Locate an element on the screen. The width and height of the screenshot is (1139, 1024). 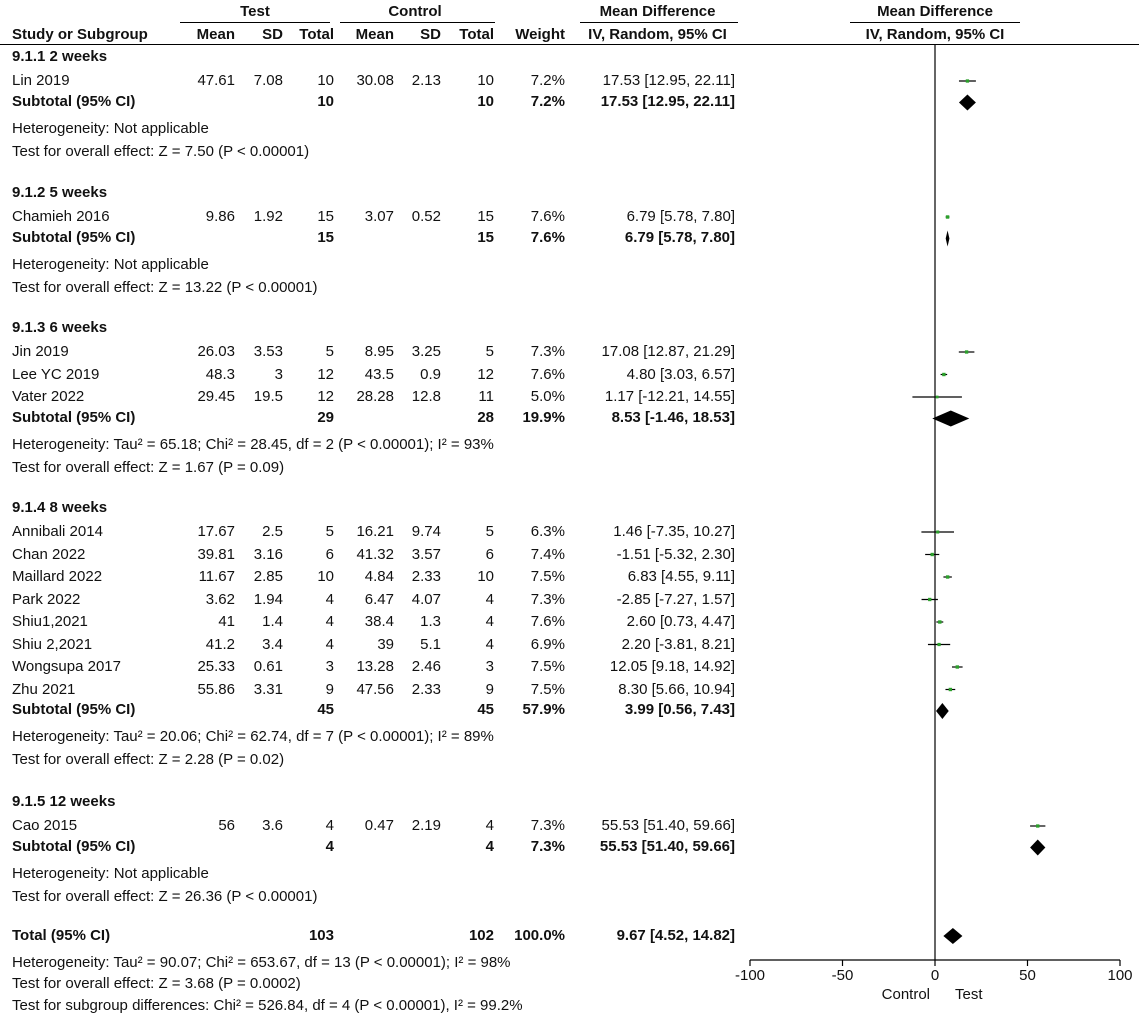
control-mean: 13.28 is located at coordinates (375, 666).